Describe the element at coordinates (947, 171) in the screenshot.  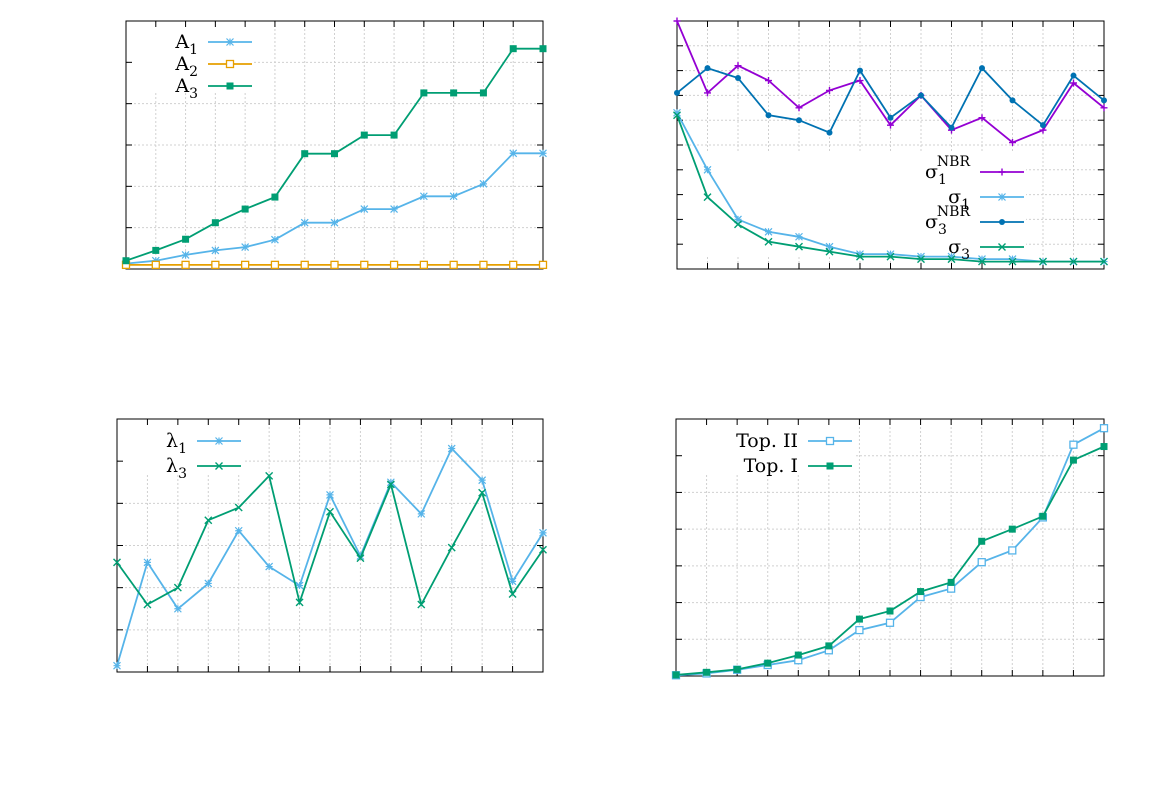
I see `legend-label: σ1NBR` at that location.